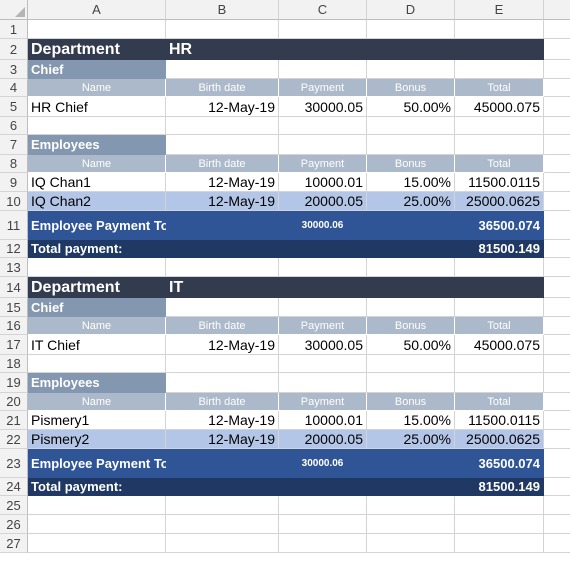 The height and width of the screenshot is (561, 570). Describe the element at coordinates (14, 543) in the screenshot. I see `row-header: 27` at that location.